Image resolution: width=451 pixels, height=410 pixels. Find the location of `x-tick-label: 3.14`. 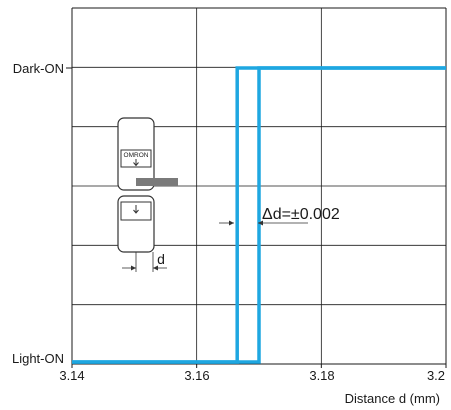

x-tick-label: 3.14 is located at coordinates (71, 375).